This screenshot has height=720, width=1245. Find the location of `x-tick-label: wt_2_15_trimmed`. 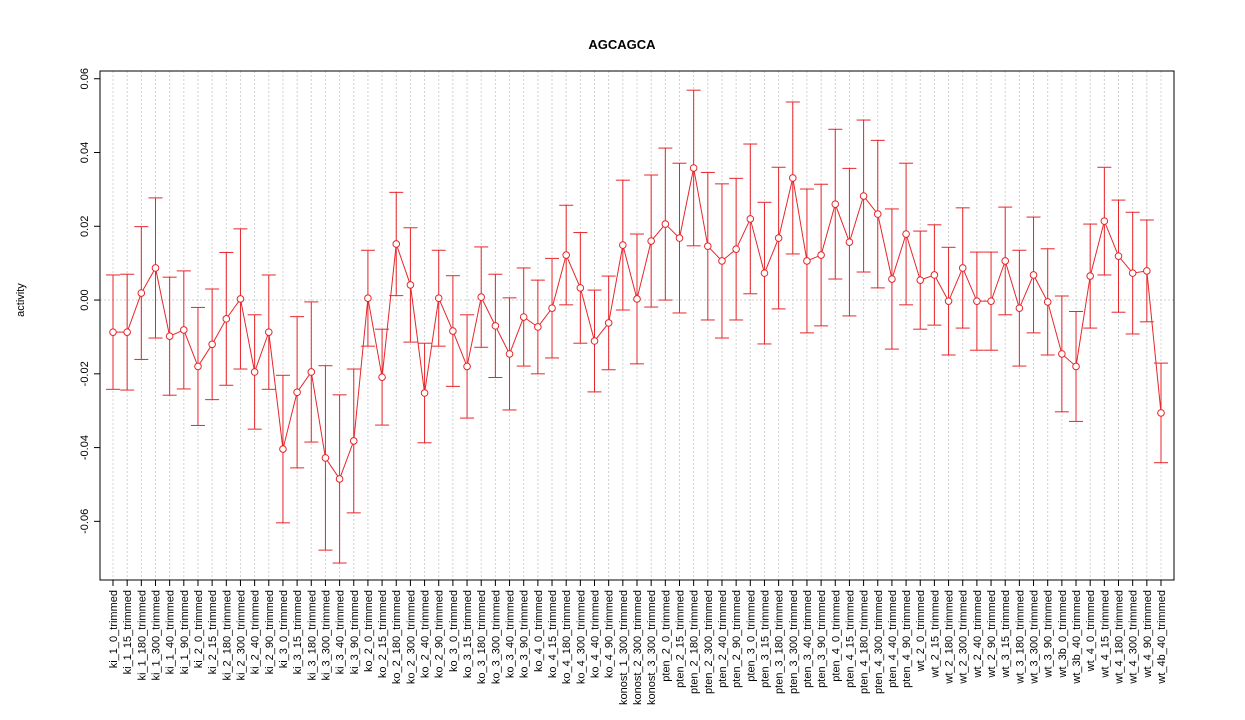

x-tick-label: wt_2_15_trimmed is located at coordinates (935, 634).